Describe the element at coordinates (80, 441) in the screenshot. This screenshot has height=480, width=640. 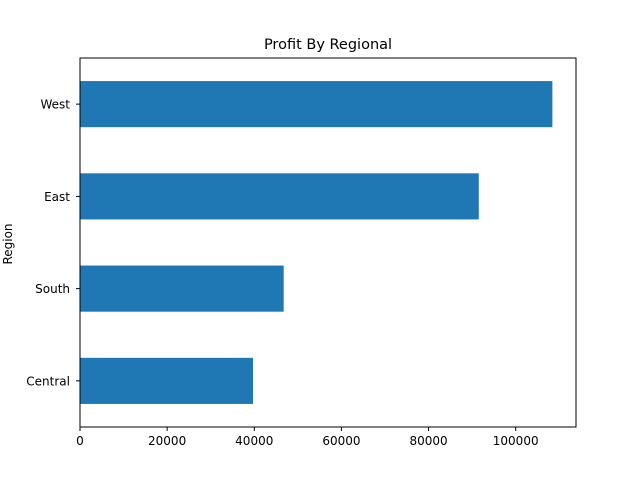
I see `x-tick-label: 0` at that location.